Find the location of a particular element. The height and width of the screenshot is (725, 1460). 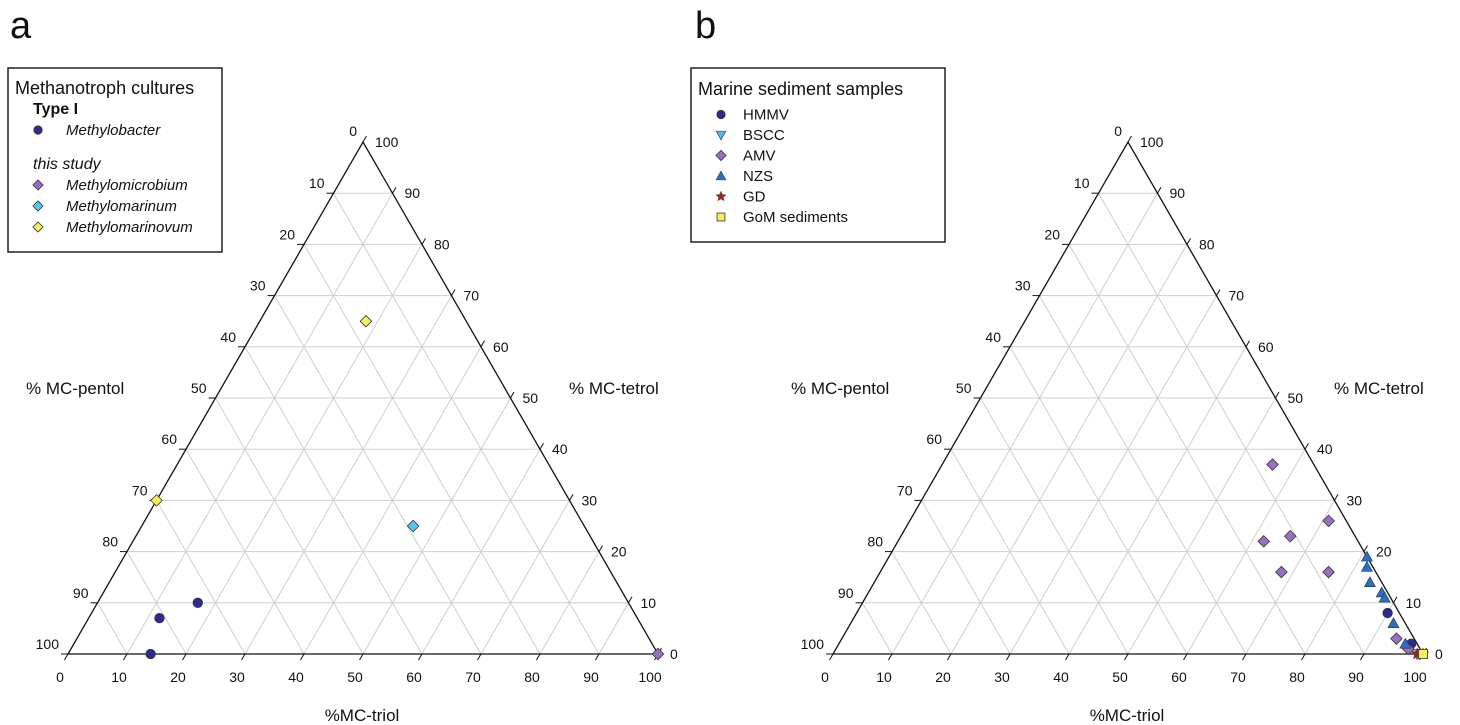

right-tick-label: 60 is located at coordinates (1266, 347).